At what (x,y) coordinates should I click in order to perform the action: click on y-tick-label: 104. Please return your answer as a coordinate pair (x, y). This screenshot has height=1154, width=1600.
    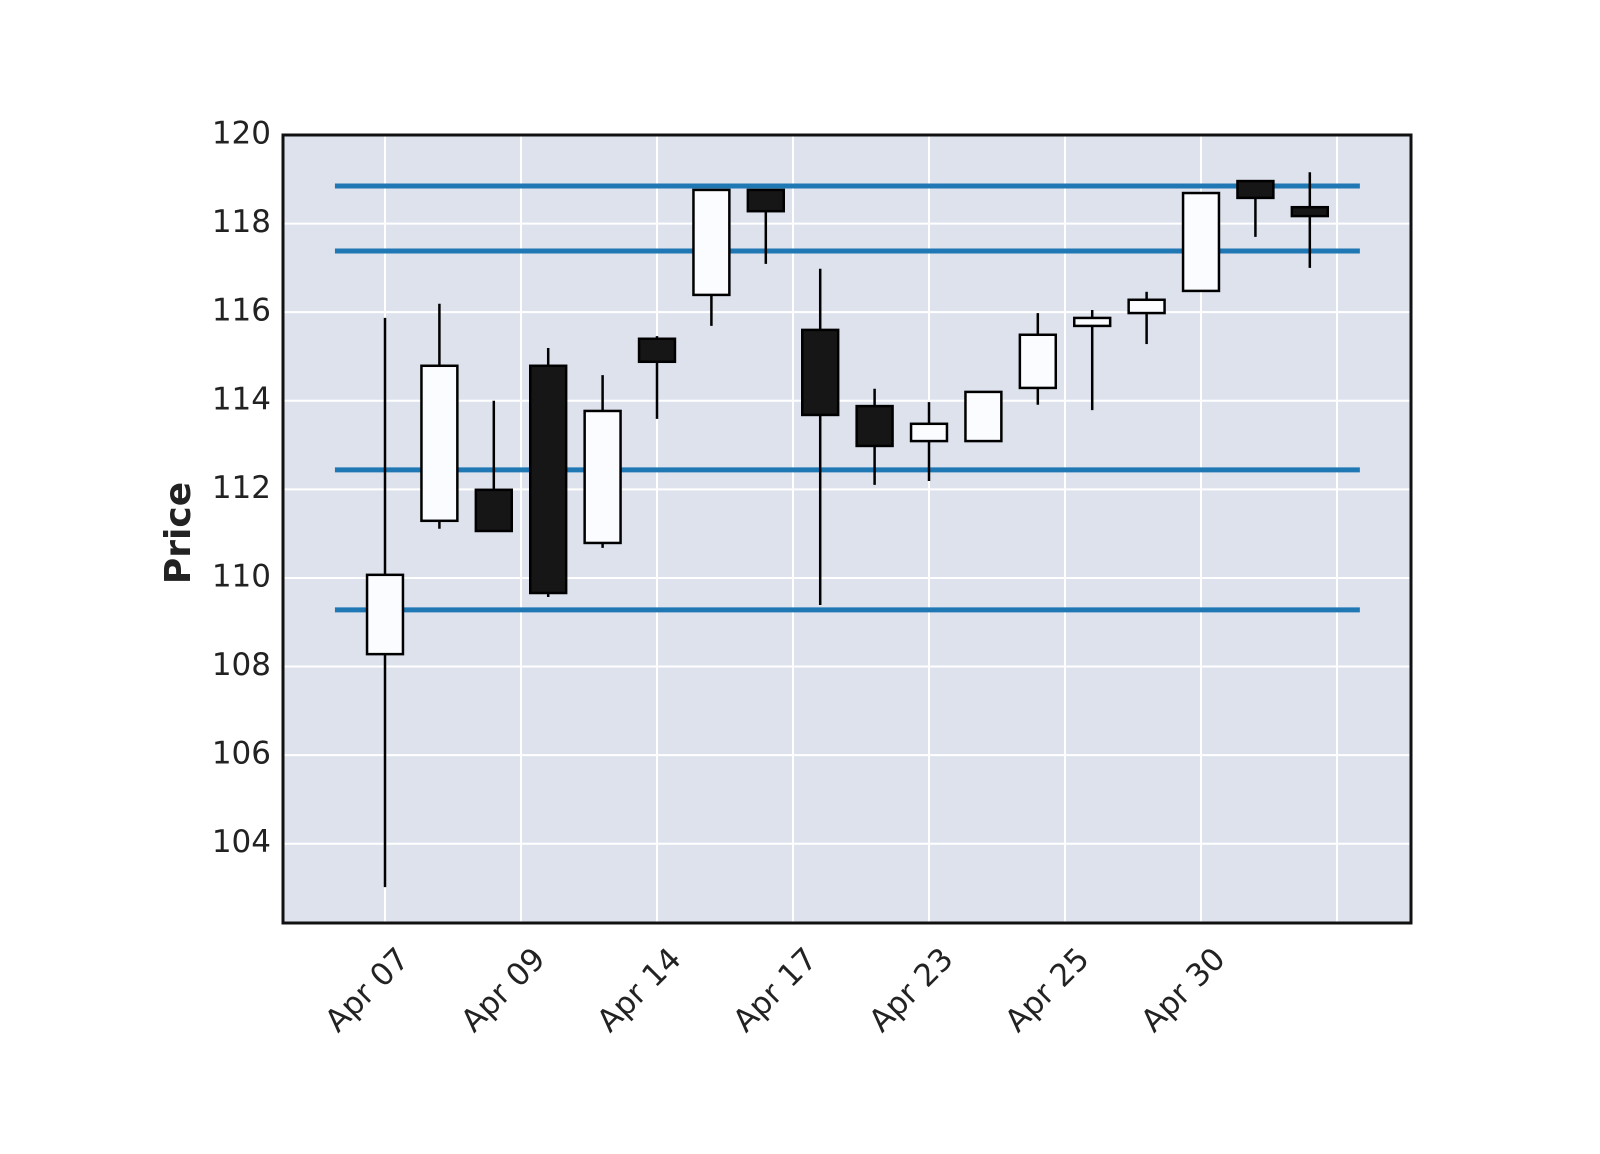
    Looking at the image, I should click on (241, 842).